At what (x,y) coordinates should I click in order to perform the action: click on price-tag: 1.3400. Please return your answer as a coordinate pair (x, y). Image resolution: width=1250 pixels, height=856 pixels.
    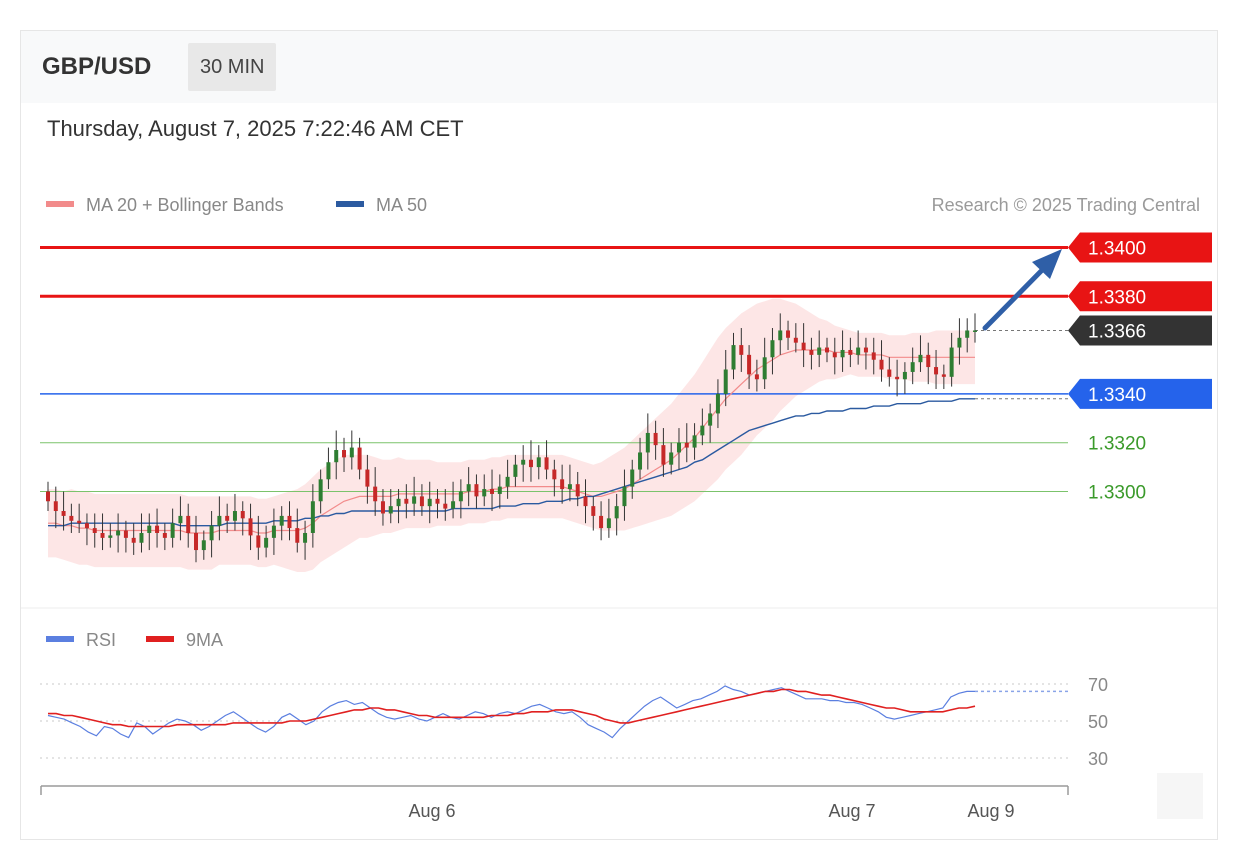
    Looking at the image, I should click on (1140, 247).